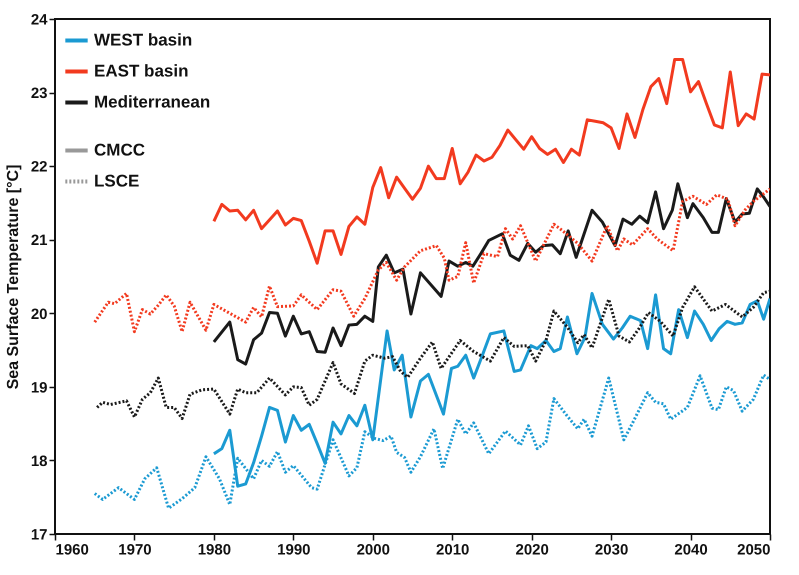  What do you see at coordinates (141, 71) in the screenshot?
I see `legend-label: EAST basin` at bounding box center [141, 71].